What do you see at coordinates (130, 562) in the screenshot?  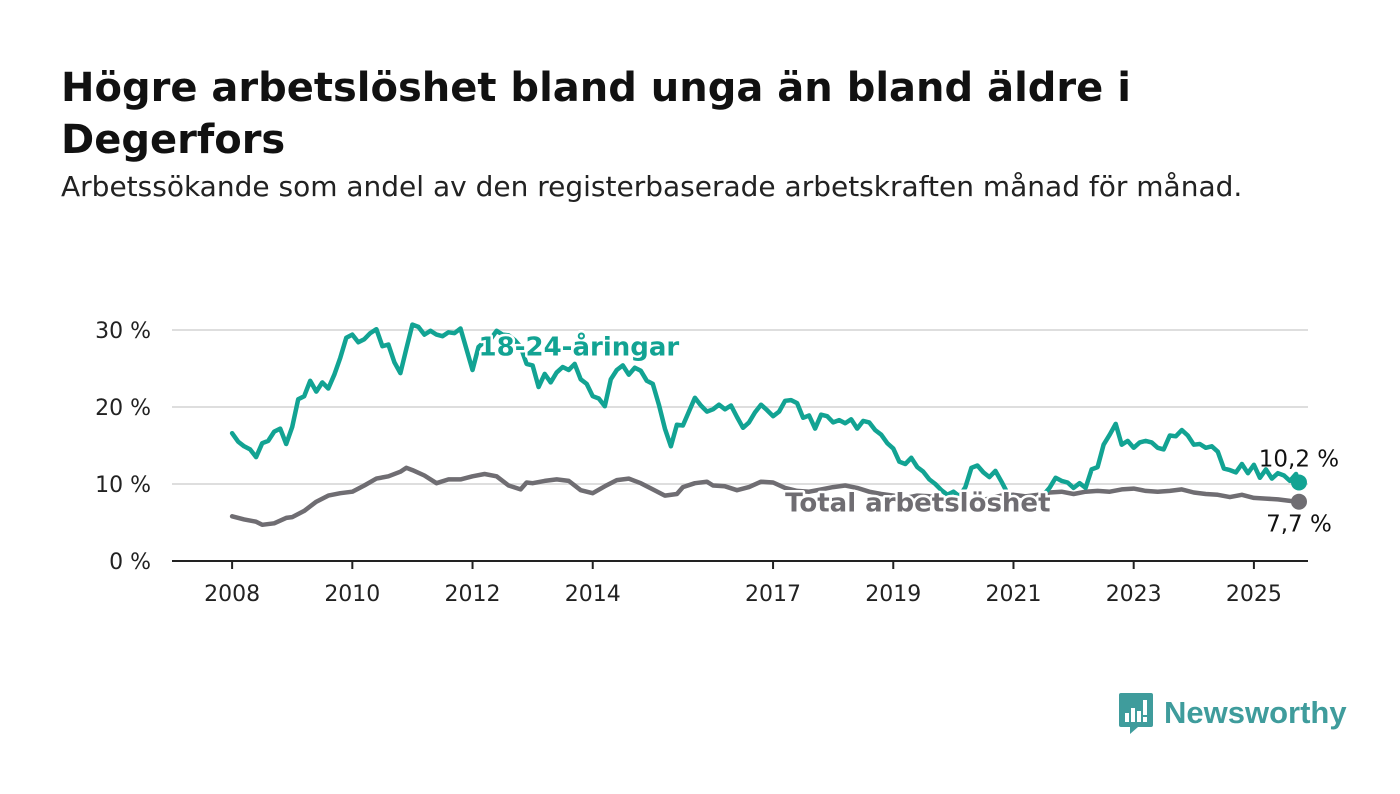 I see `y-tick-label: 0 %` at bounding box center [130, 562].